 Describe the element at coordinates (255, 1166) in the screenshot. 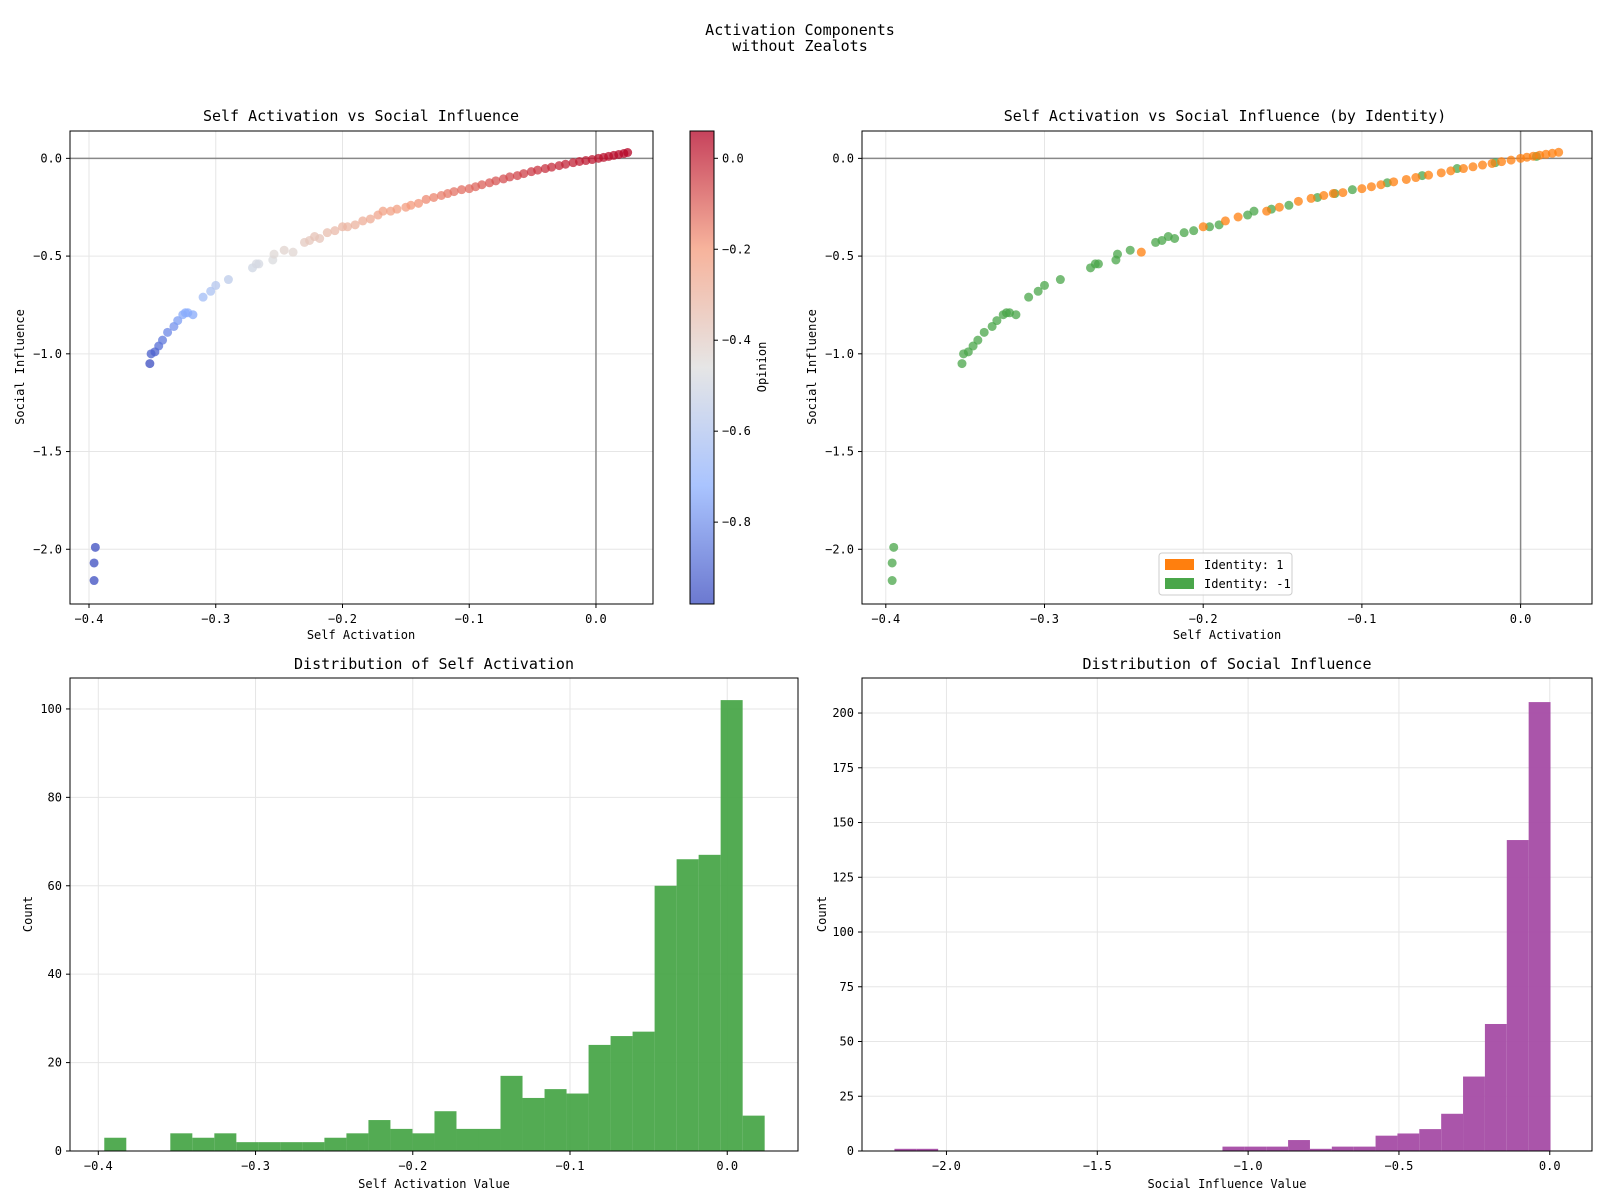

I see `x-tick-label: −0.3` at that location.